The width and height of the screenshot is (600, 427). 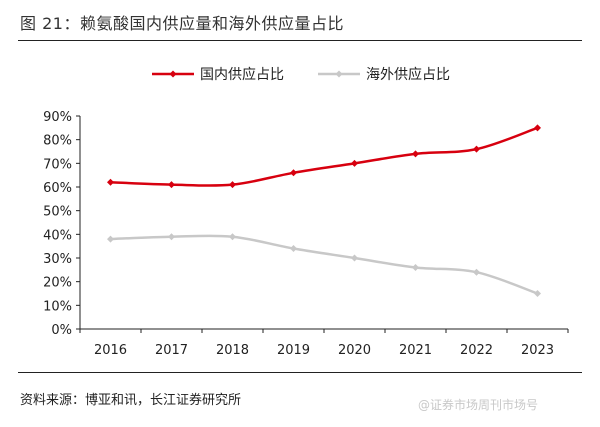 I want to click on y-tick-label: 50%, so click(x=57, y=212).